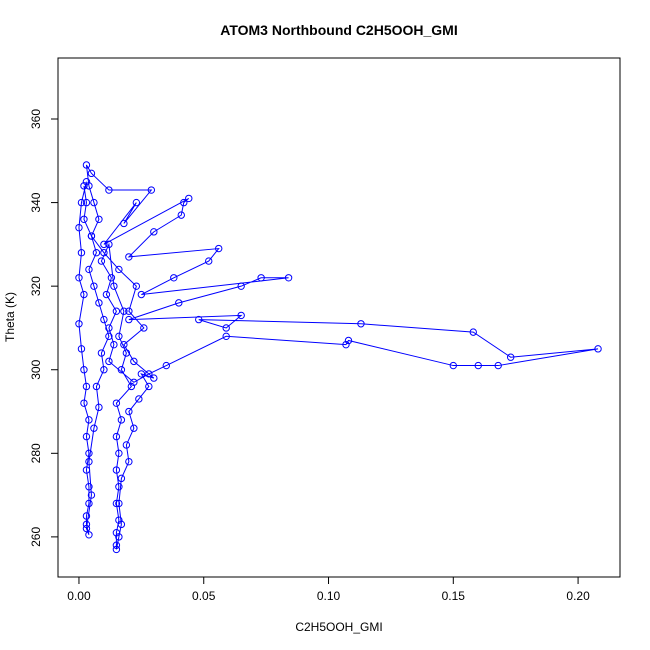  I want to click on y-tick-label: 260, so click(36, 537).